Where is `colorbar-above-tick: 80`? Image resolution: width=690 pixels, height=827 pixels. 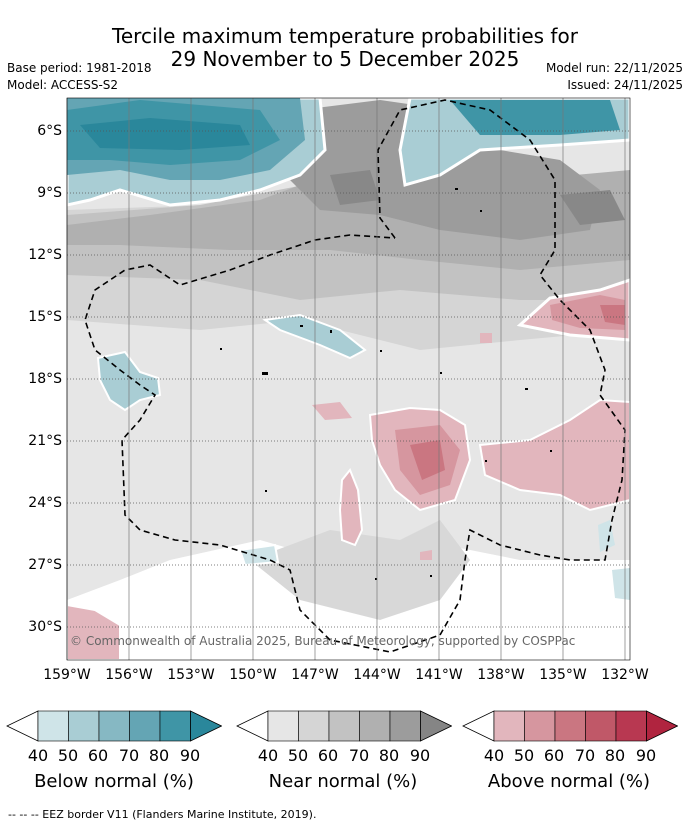 colorbar-above-tick: 80 is located at coordinates (615, 755).